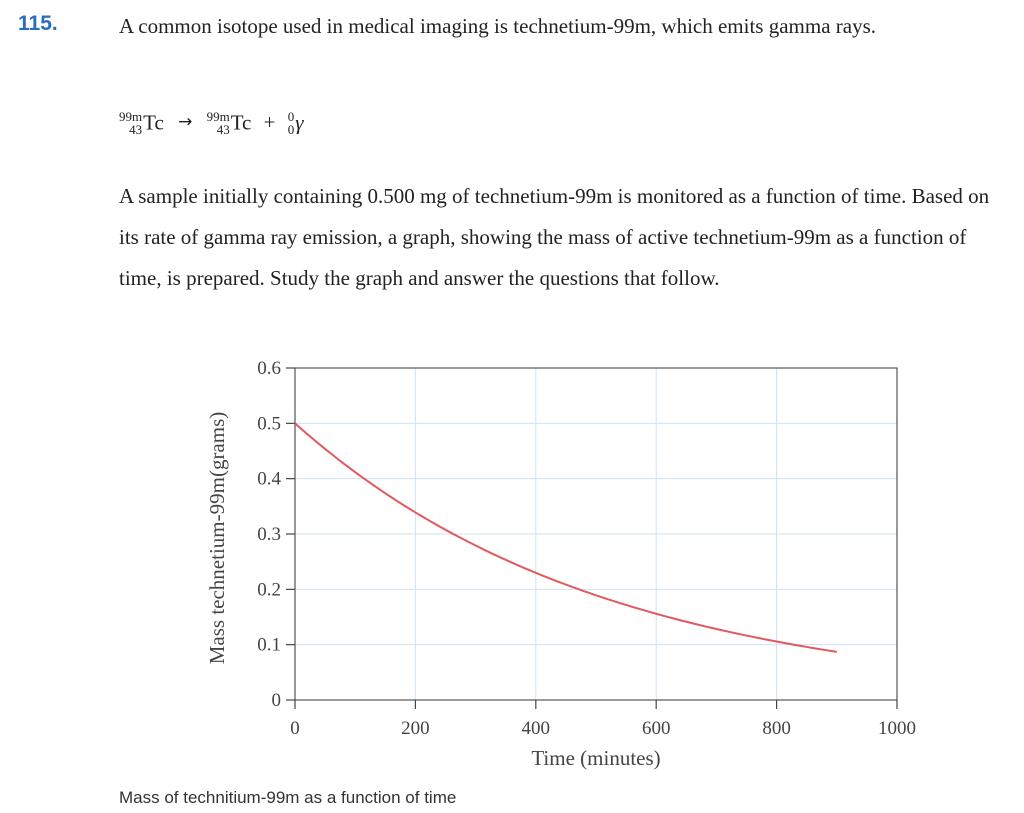 The width and height of the screenshot is (1024, 813). I want to click on y-tick-label: 0.1, so click(269, 645).